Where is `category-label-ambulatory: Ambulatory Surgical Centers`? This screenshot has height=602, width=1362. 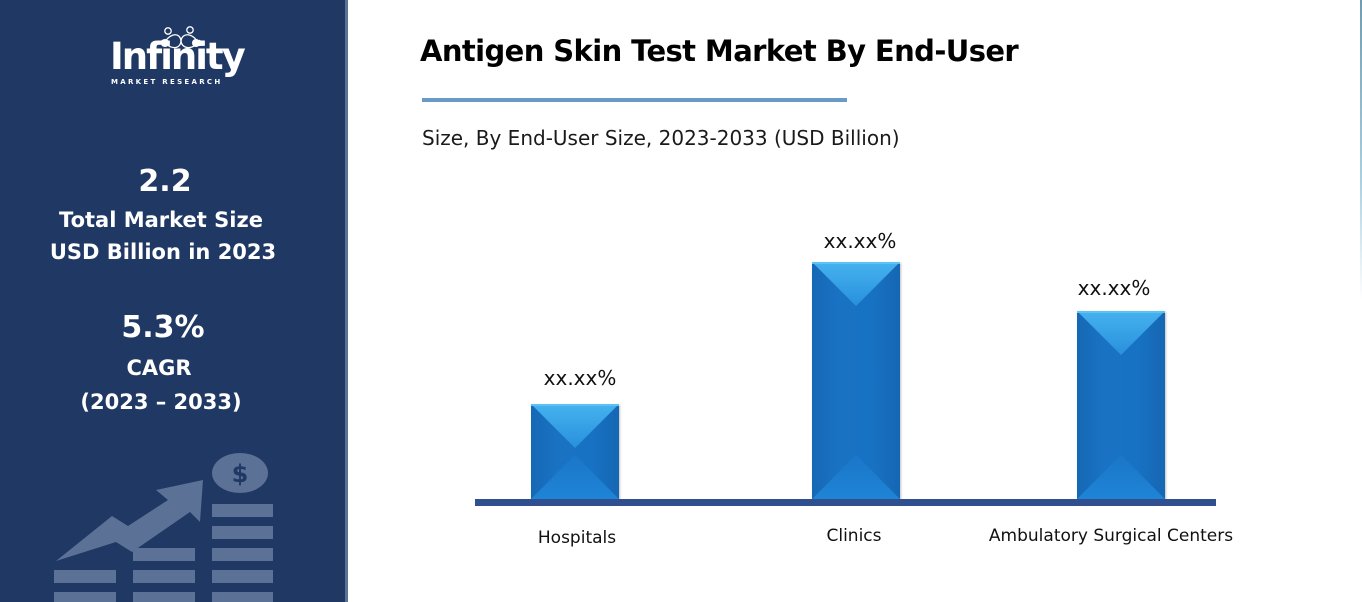 category-label-ambulatory: Ambulatory Surgical Centers is located at coordinates (1111, 536).